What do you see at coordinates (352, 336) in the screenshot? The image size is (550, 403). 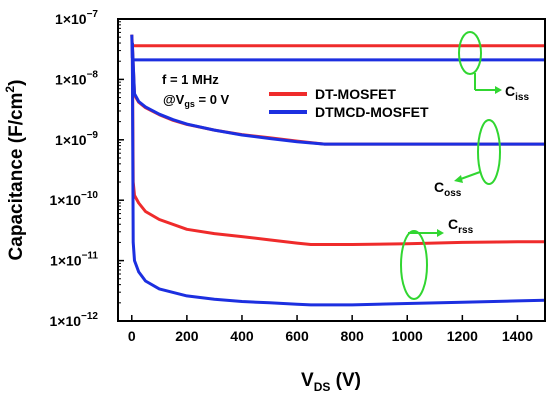 I see `x-tick-label: 800` at bounding box center [352, 336].